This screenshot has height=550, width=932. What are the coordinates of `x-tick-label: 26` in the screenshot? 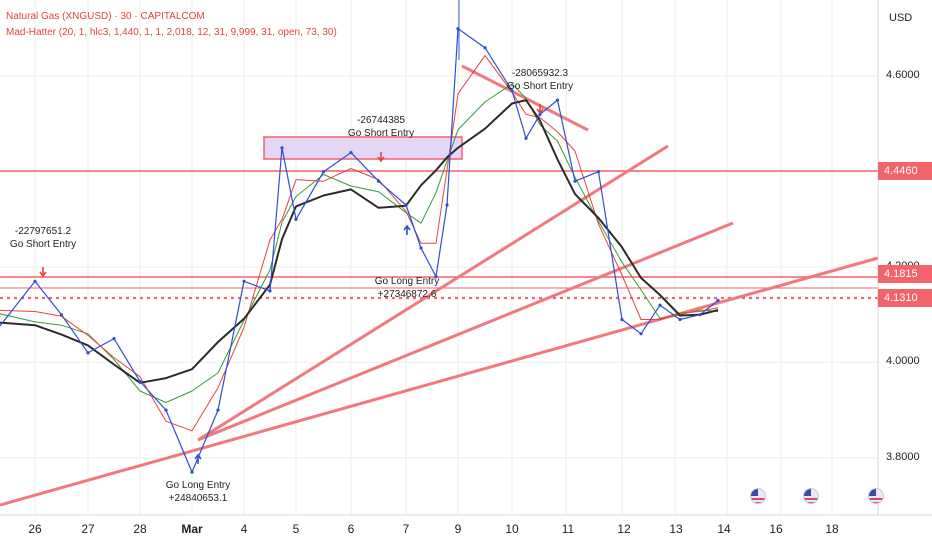 It's located at (35, 529).